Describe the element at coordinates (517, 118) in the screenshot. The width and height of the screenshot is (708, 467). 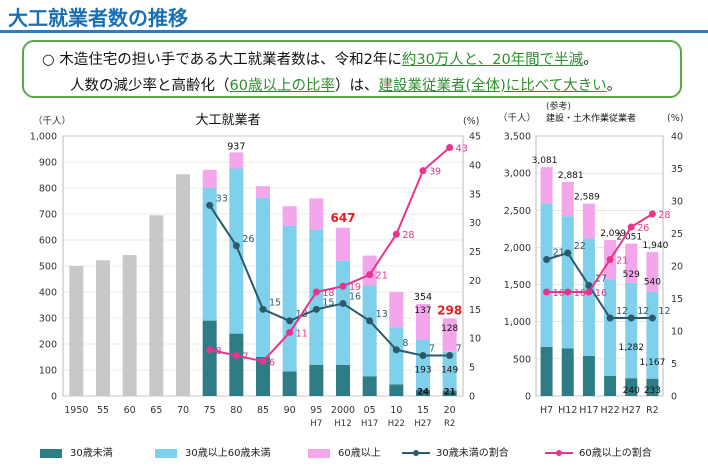
I see `side-y-axis-label: （千人）` at that location.